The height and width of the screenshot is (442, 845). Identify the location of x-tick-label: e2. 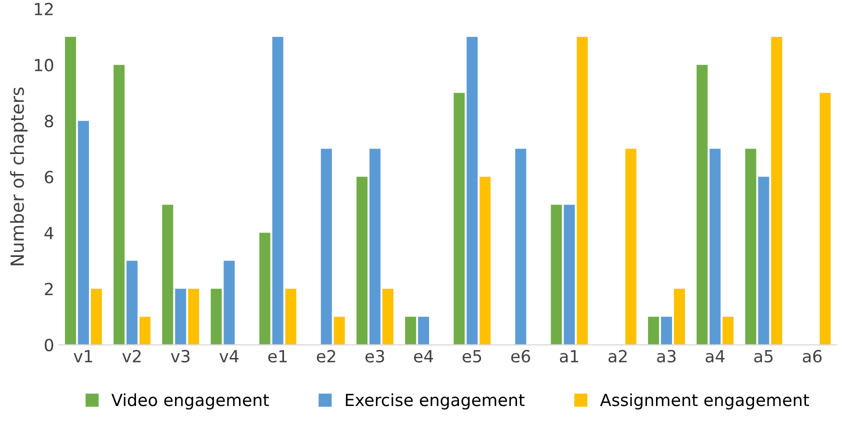
(326, 356).